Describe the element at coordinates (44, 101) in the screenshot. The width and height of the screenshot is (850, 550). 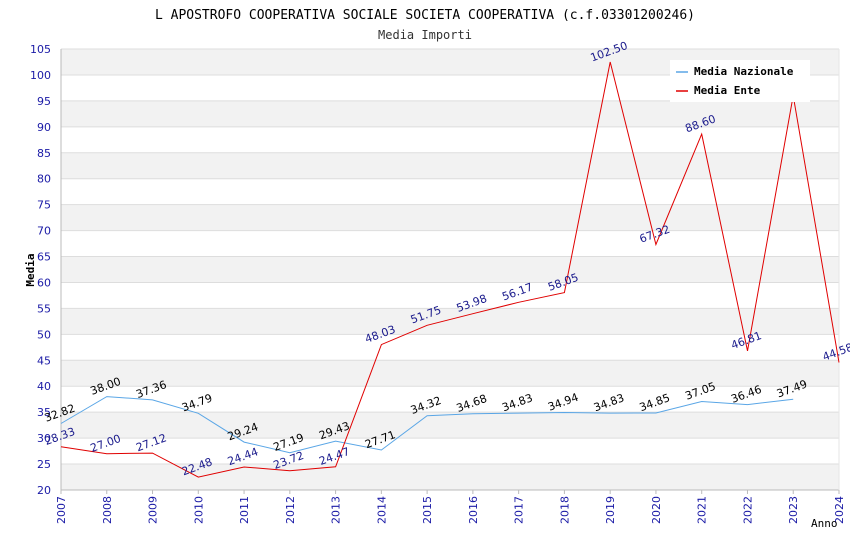
I see `y-tick-label: 95` at that location.